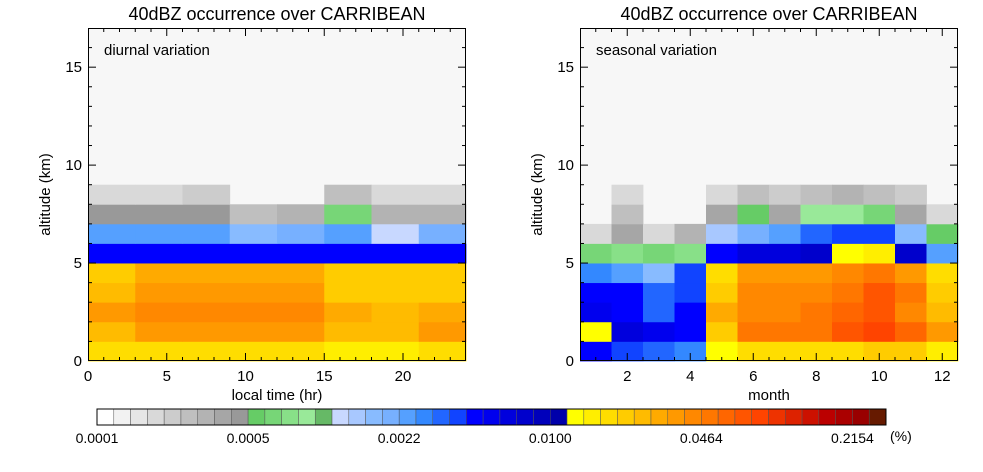 This screenshot has width=983, height=472. Describe the element at coordinates (73, 67) in the screenshot. I see `diurnal-y-tick-label: 15` at that location.